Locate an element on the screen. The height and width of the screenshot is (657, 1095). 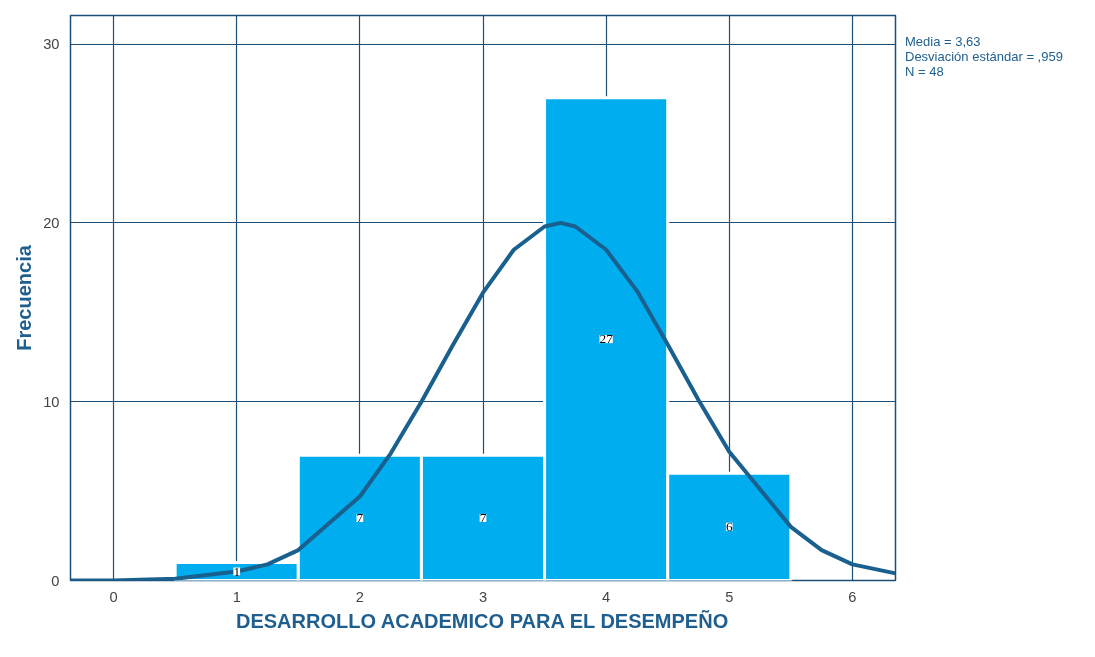
text: N = 48 is located at coordinates (924, 71).